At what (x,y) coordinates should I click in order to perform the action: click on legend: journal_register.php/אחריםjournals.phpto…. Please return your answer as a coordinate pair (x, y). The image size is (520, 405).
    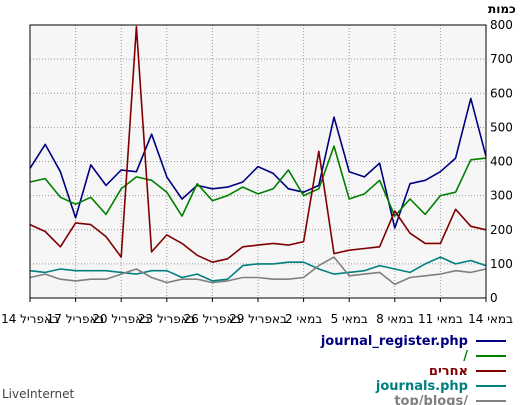
    Looking at the image, I should click on (413, 369).